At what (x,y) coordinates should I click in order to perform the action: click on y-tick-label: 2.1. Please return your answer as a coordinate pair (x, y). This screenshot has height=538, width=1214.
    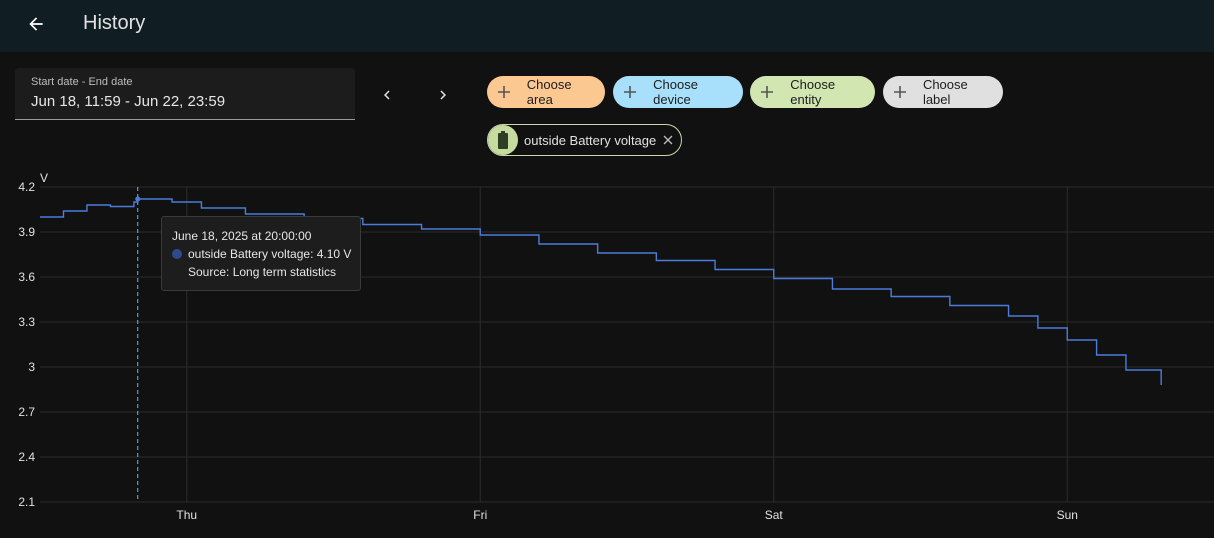
    Looking at the image, I should click on (26, 502).